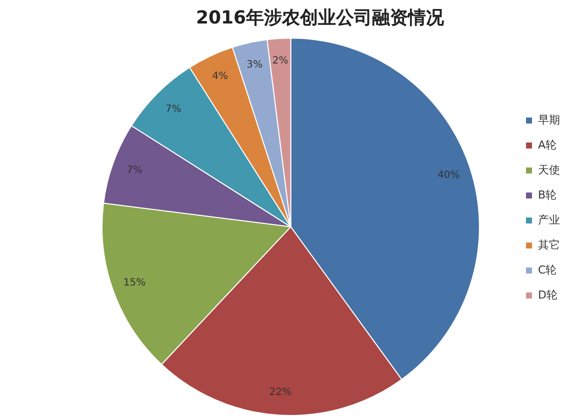  I want to click on legend-label: 产业, so click(549, 219).